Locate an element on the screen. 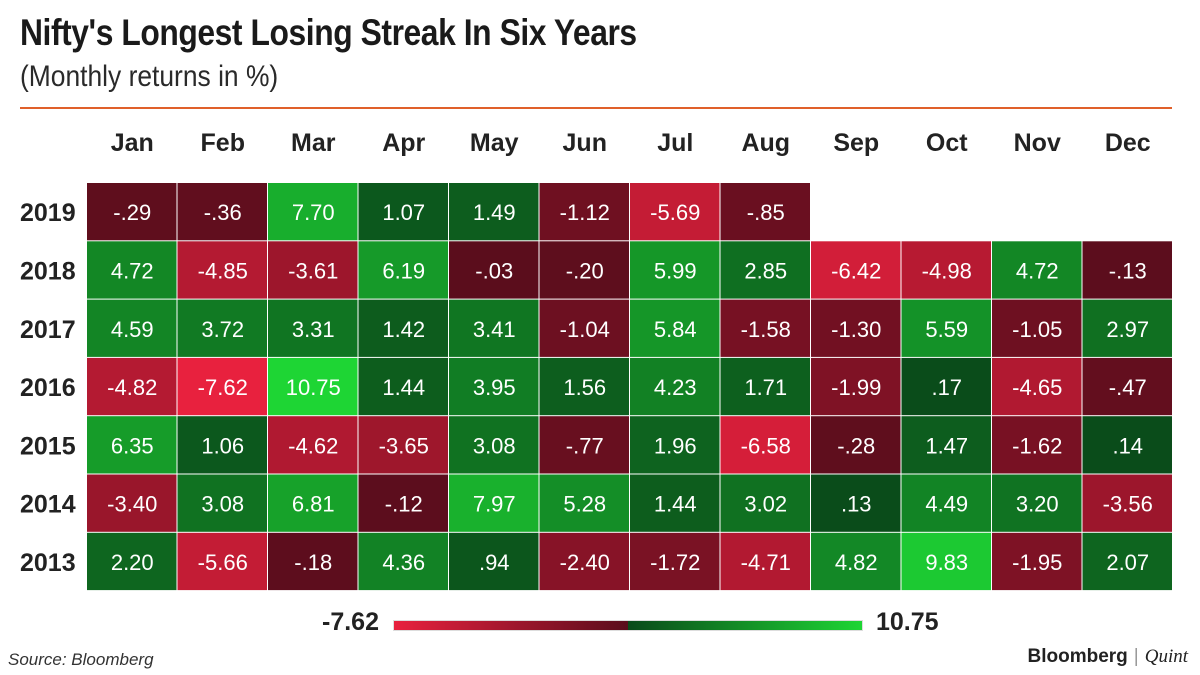 The width and height of the screenshot is (1200, 675). heatmap-cell-2018-aug is located at coordinates (765, 270).